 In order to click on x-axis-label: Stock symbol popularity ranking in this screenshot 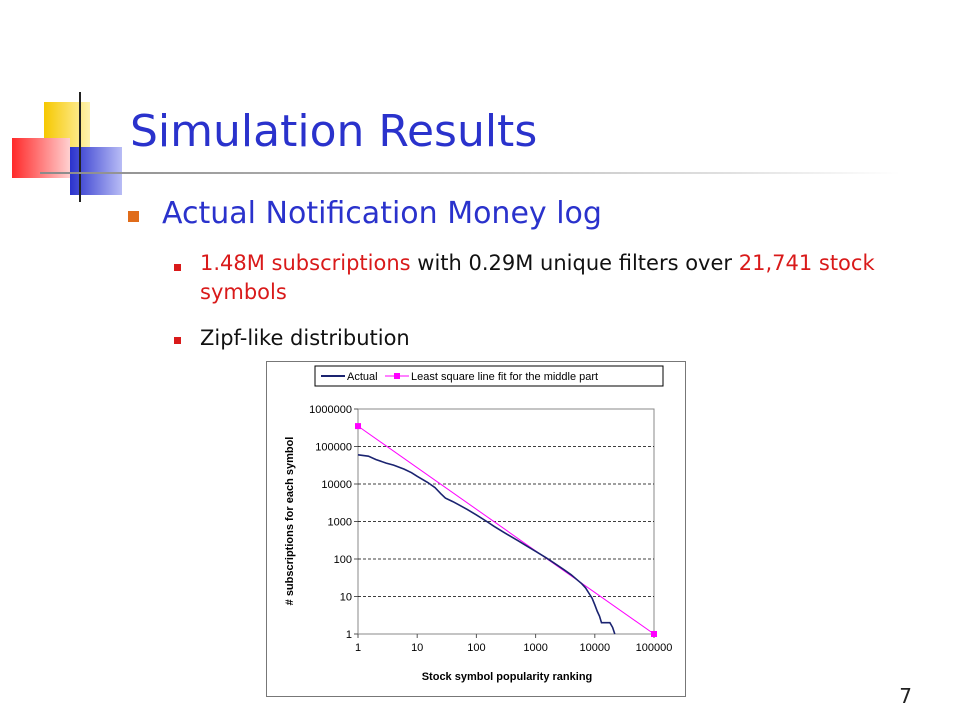, I will do `click(507, 677)`.